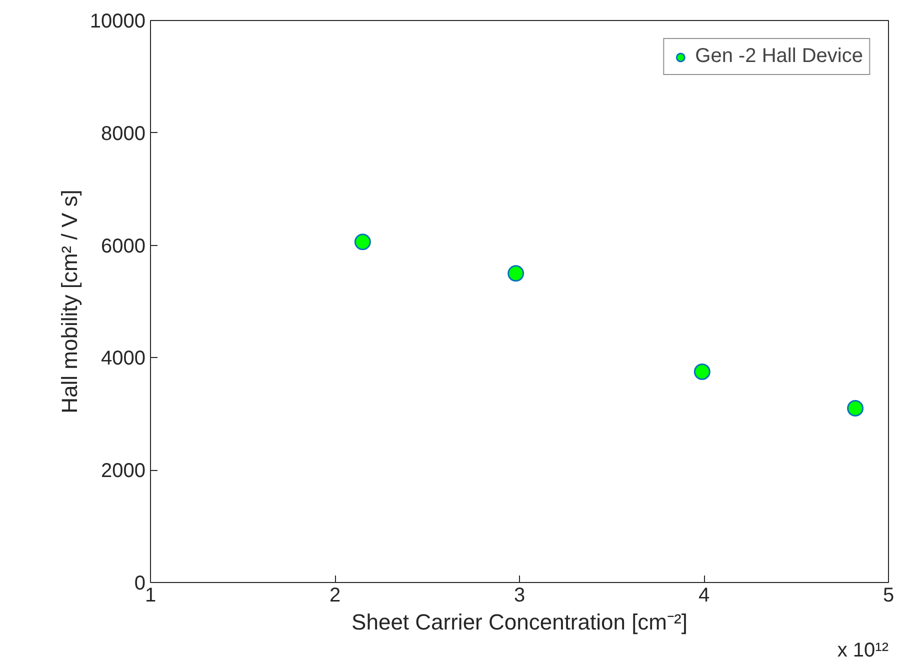 The image size is (903, 661). Describe the element at coordinates (123, 471) in the screenshot. I see `y-tick-label: 2000` at that location.